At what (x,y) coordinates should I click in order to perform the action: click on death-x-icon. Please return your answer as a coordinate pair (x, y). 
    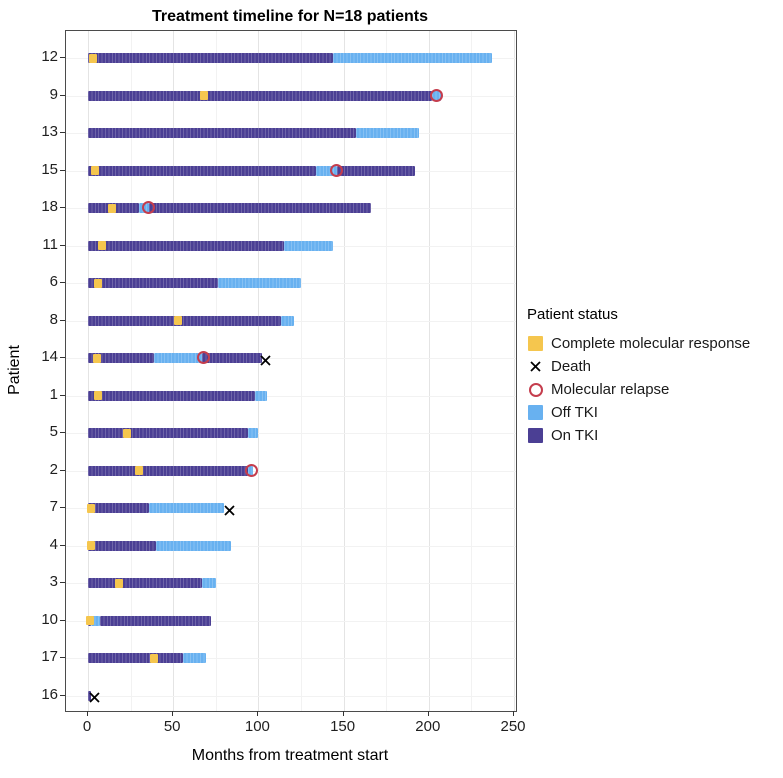
    Looking at the image, I should click on (535, 366).